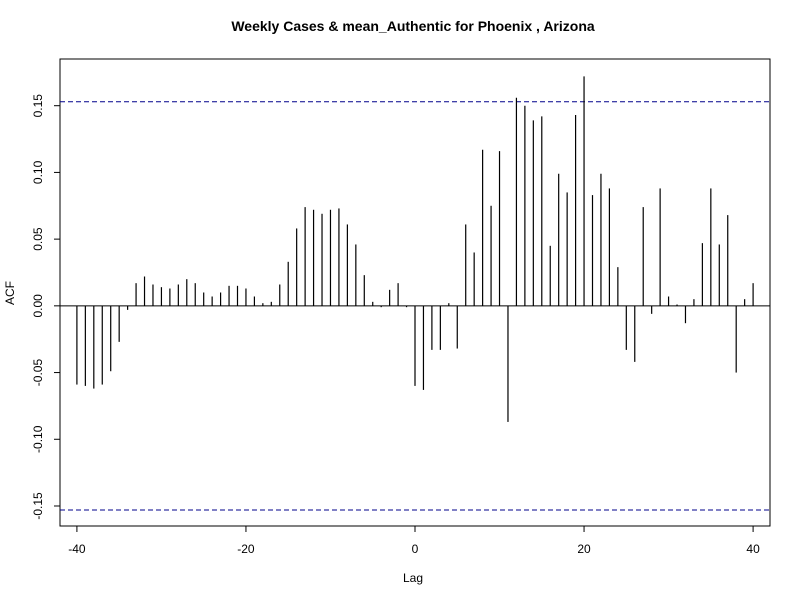  Describe the element at coordinates (413, 578) in the screenshot. I see `x-axis-label: Lag` at that location.